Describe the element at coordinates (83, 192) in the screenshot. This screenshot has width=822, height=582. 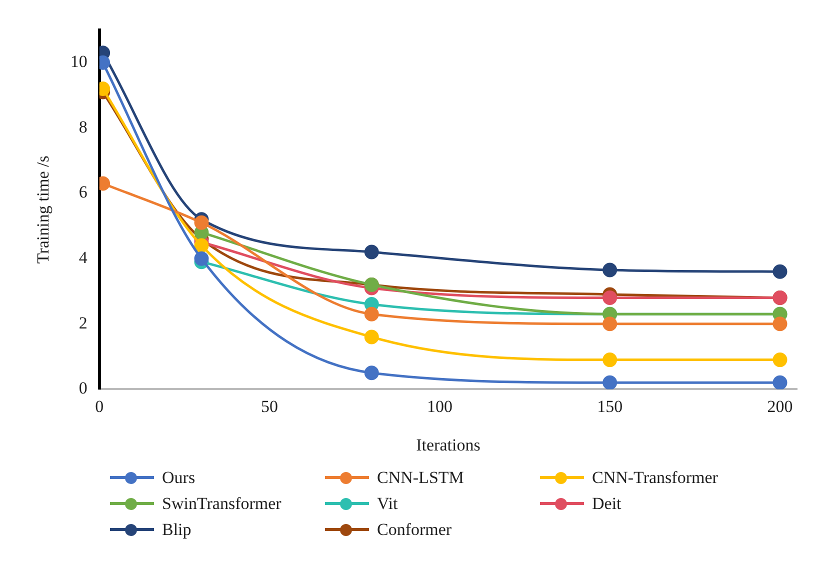
I see `y-tick-label: 6` at that location.